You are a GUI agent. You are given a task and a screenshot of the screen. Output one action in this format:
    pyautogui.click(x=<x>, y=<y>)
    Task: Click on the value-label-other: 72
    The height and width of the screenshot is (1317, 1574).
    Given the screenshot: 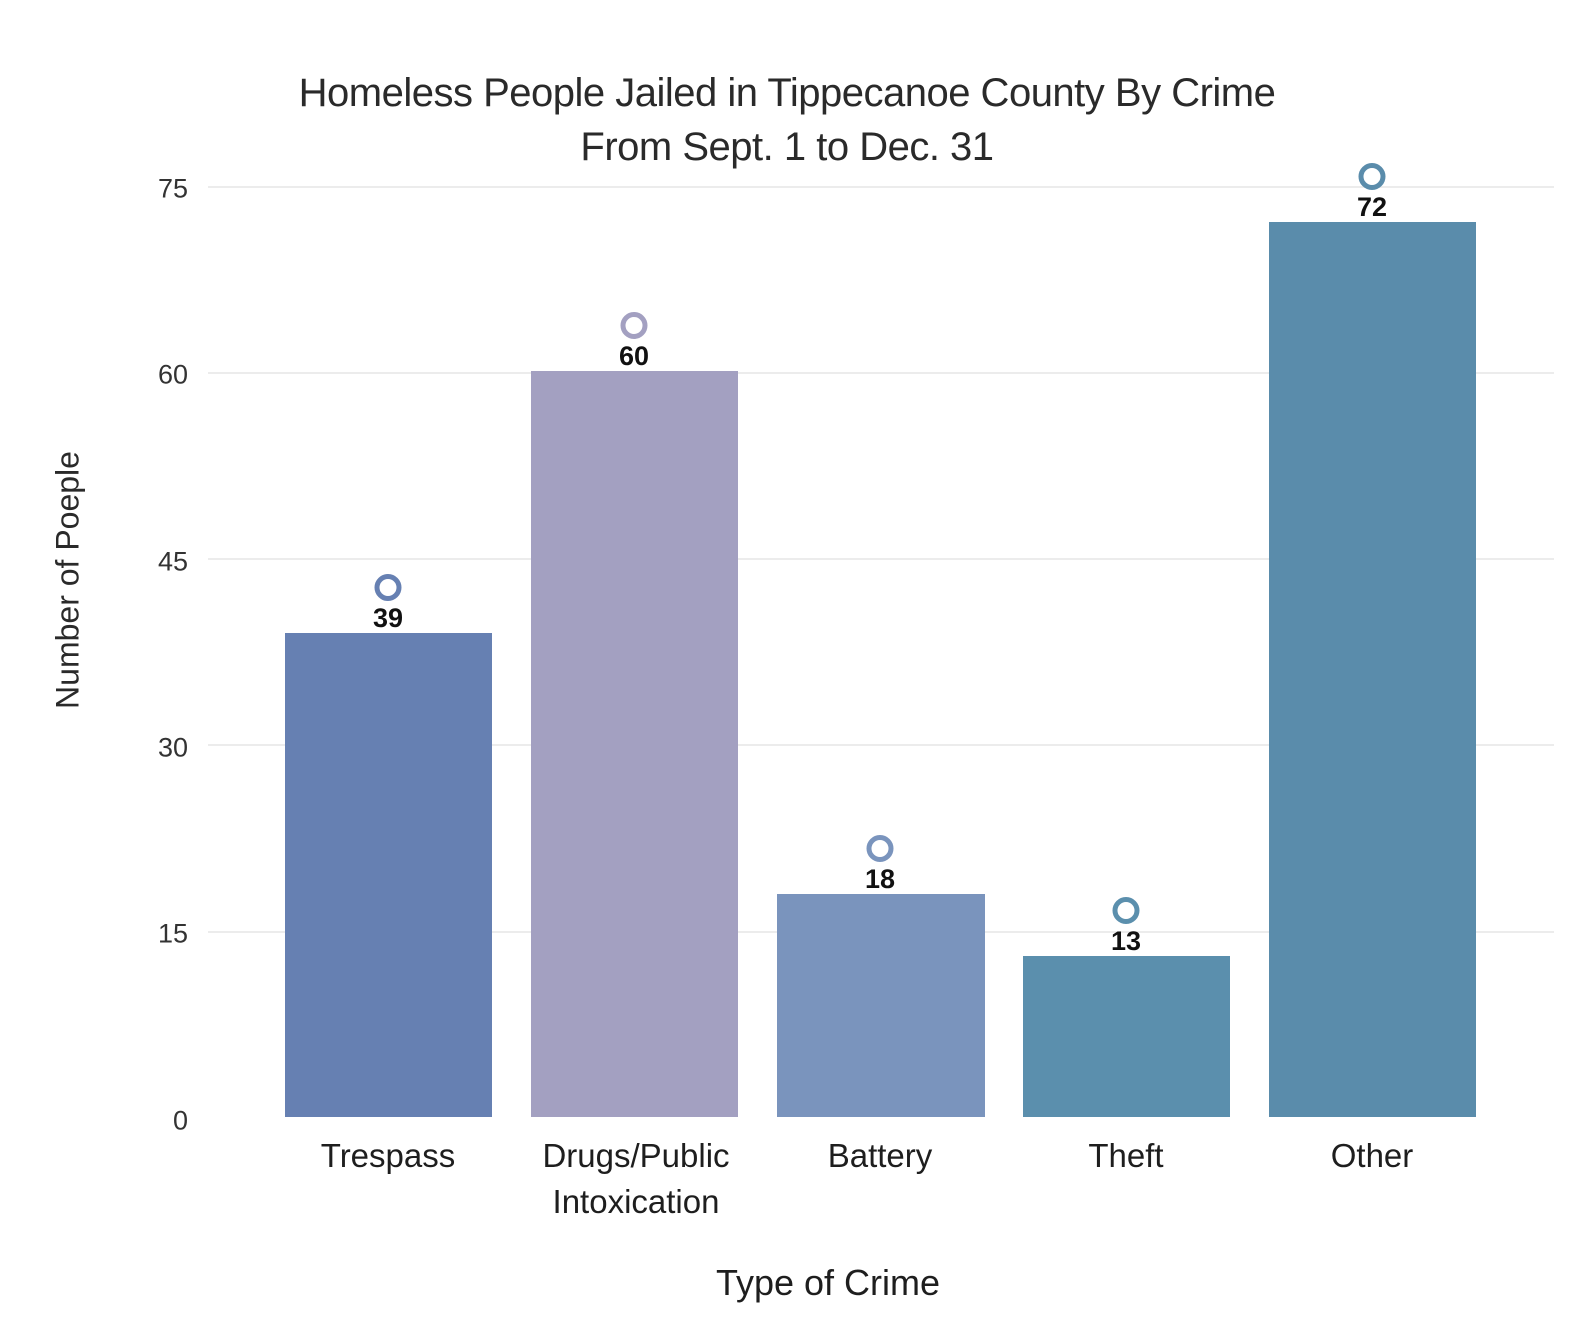 What is the action you would take?
    pyautogui.click(x=1372, y=207)
    